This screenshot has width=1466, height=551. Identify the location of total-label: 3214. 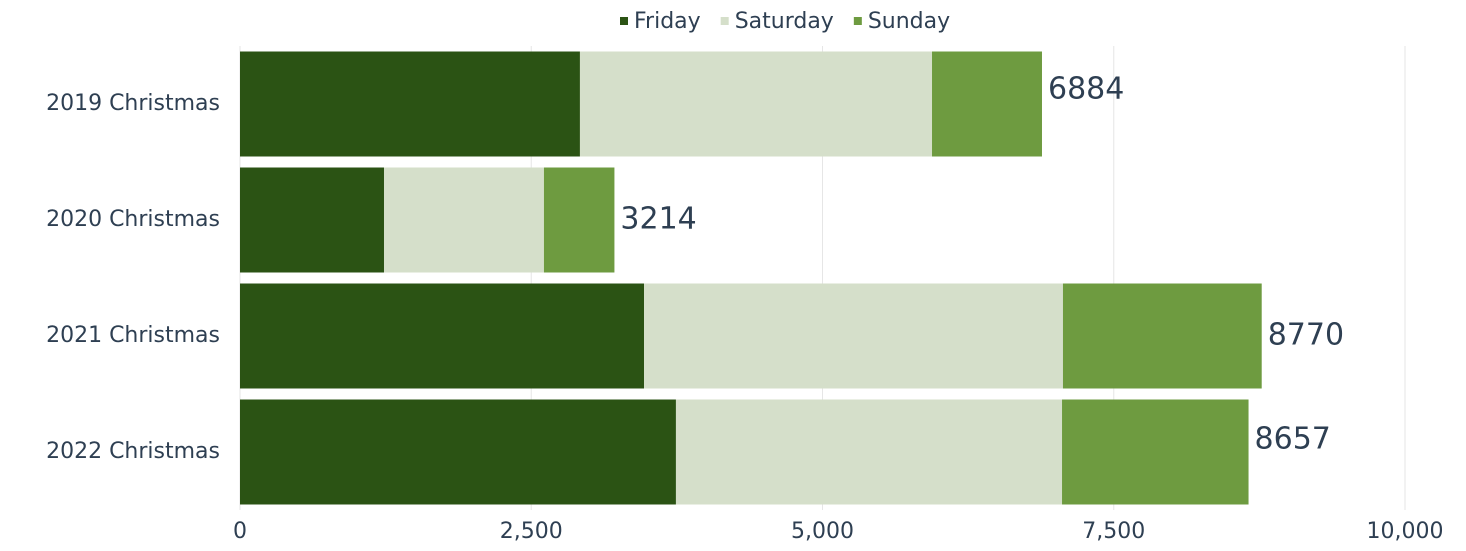
(658, 219).